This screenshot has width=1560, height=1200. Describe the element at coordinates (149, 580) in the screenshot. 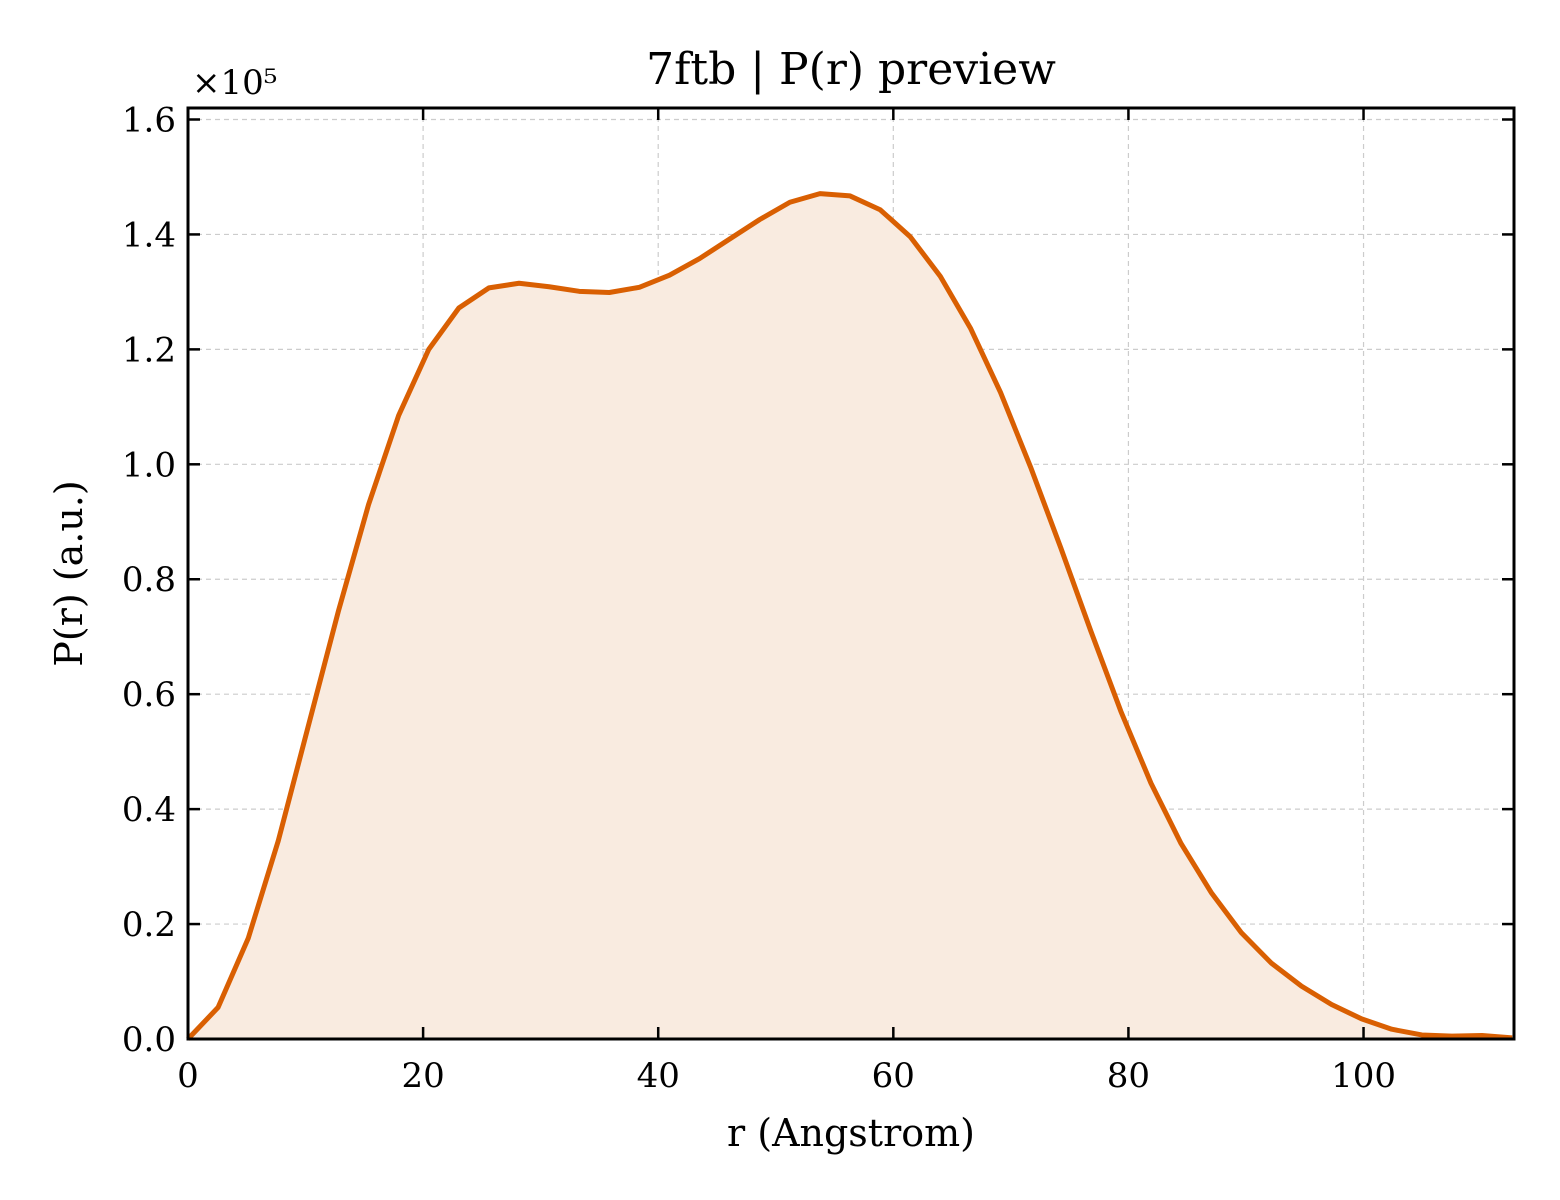

I see `y-tick-label: 0.8` at that location.